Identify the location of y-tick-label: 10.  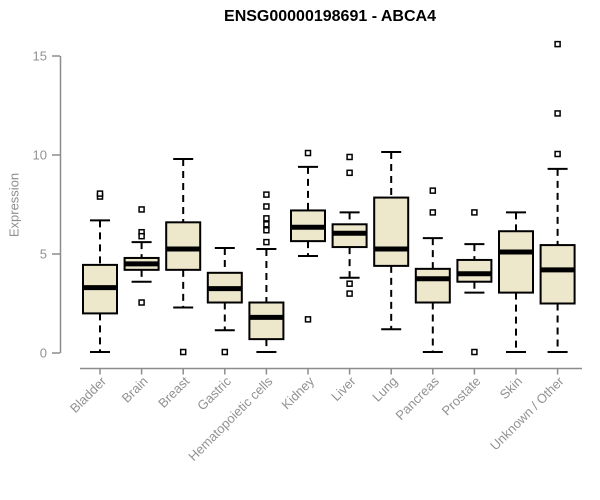
(40, 155).